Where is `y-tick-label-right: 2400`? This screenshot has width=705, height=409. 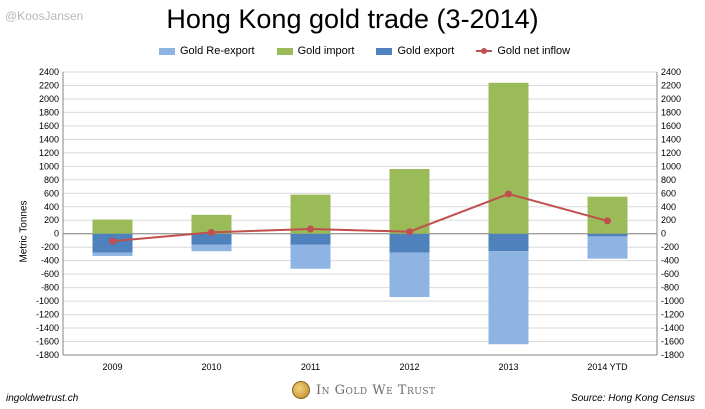
y-tick-label-right: 2400 is located at coordinates (671, 72).